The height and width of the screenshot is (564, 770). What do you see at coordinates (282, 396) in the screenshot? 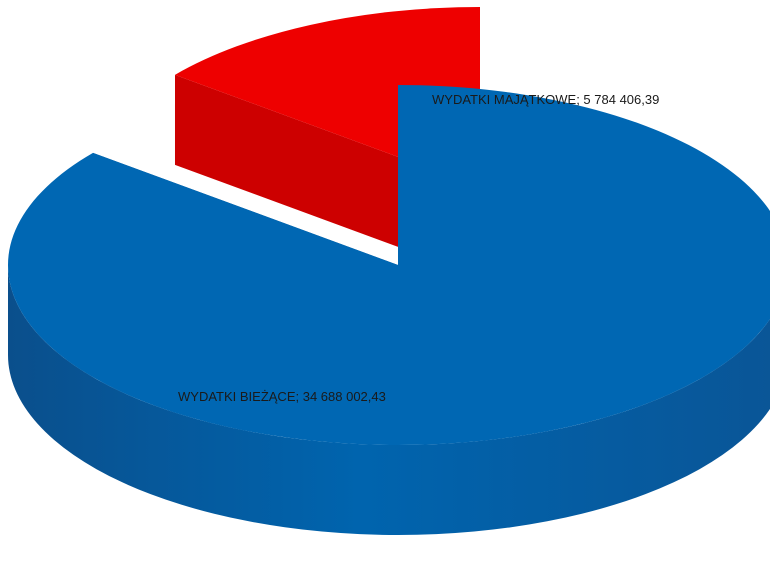
I see `data-label-wydatki-biezace: WYDATKI BIEŻĄCE; 34 688 002,43` at bounding box center [282, 396].